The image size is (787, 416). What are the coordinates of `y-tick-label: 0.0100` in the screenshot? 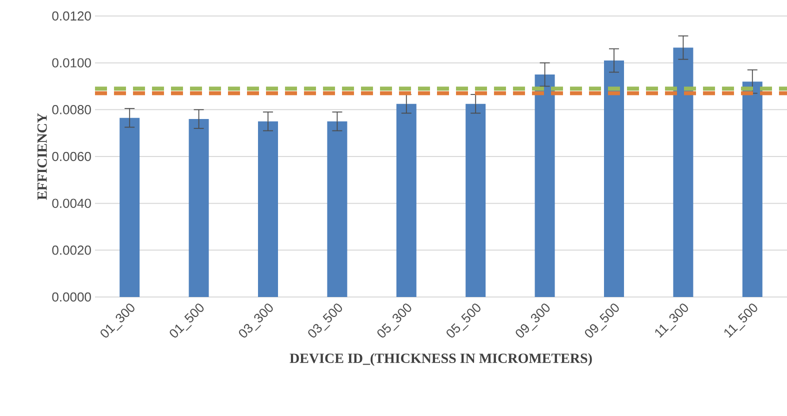 It's located at (71, 63).